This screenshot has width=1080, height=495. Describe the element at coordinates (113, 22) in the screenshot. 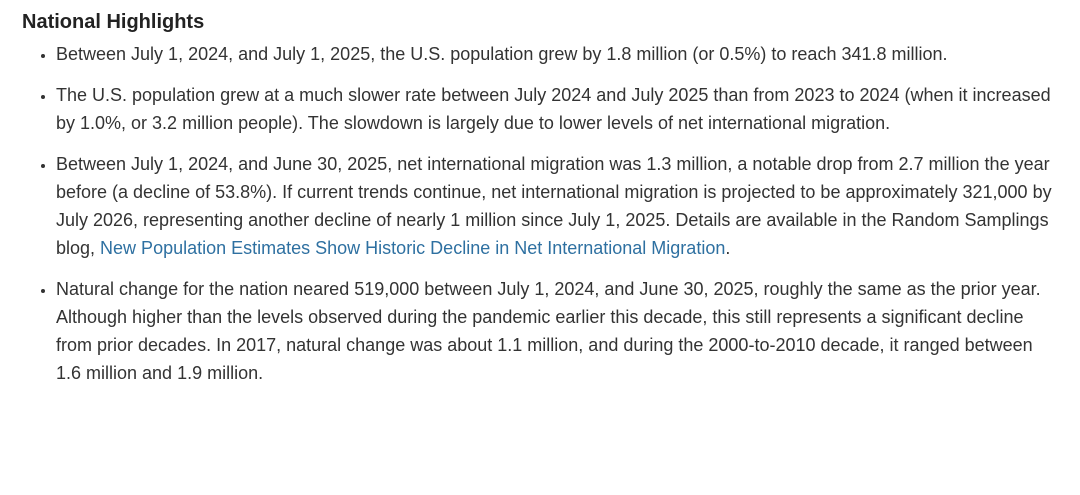

I see `section-heading: National Highlights` at that location.